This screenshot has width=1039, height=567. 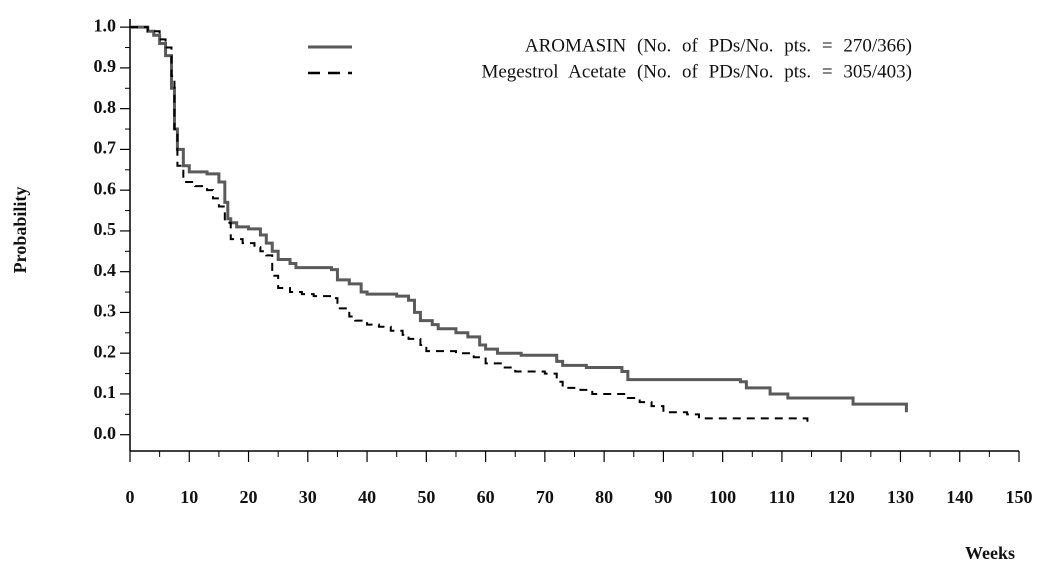 I want to click on x-tick-label: 30, so click(x=308, y=497).